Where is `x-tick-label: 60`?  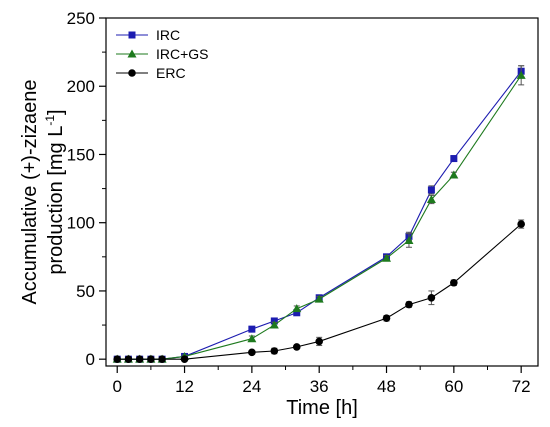 x-tick-label: 60 is located at coordinates (453, 386).